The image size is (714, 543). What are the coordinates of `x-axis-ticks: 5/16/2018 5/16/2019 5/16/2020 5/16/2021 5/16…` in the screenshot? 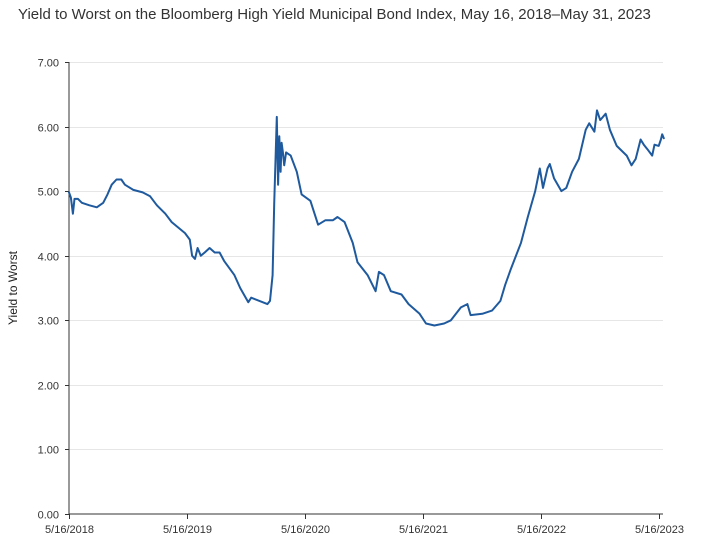 It's located at (364, 525).